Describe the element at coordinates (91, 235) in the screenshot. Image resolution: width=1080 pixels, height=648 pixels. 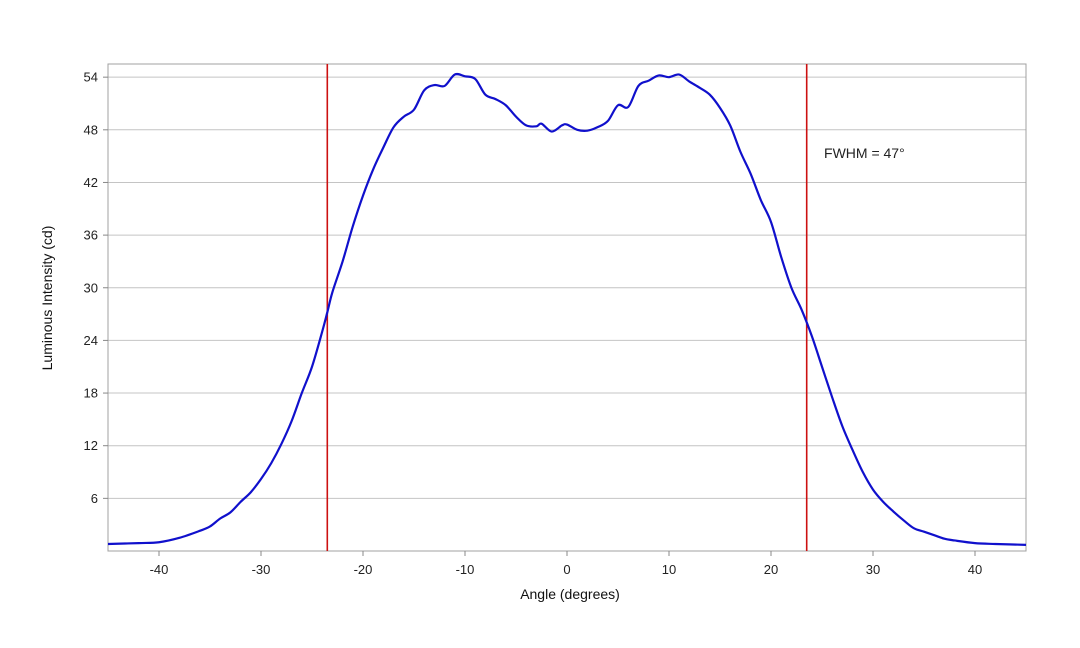
I see `y-tick-label: 36` at that location.